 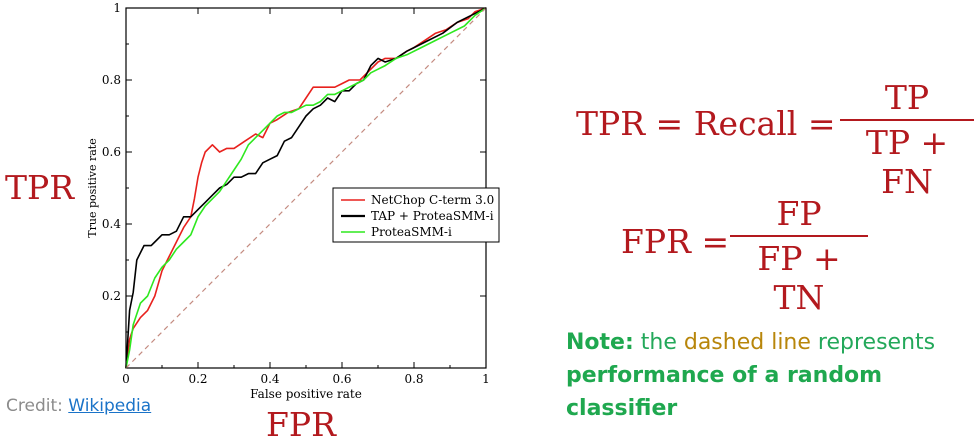 What do you see at coordinates (111, 152) in the screenshot?
I see `y-tick-label: 0.6` at bounding box center [111, 152].